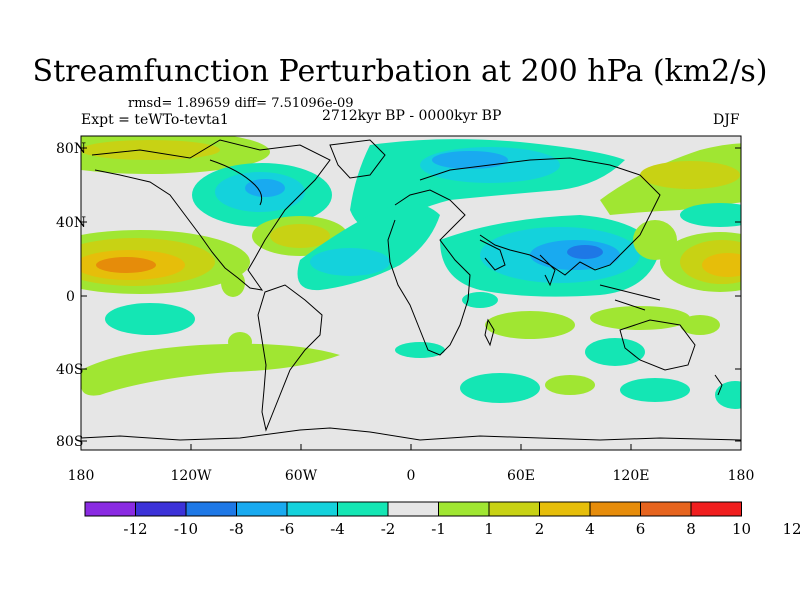  I want to click on colorbar-boxes, so click(413, 509).